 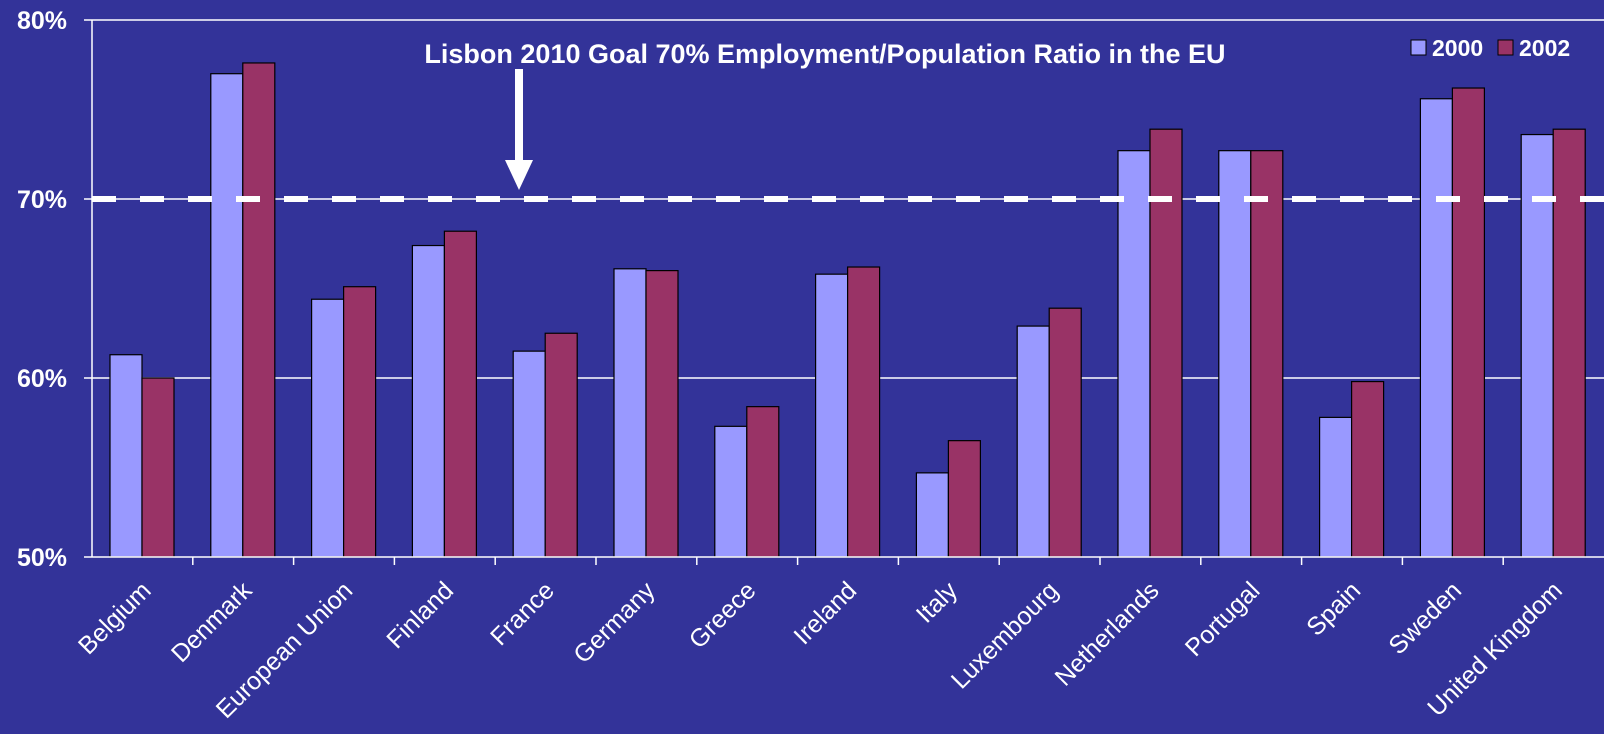 I want to click on x-tick-label: Netherlands, so click(x=1107, y=633).